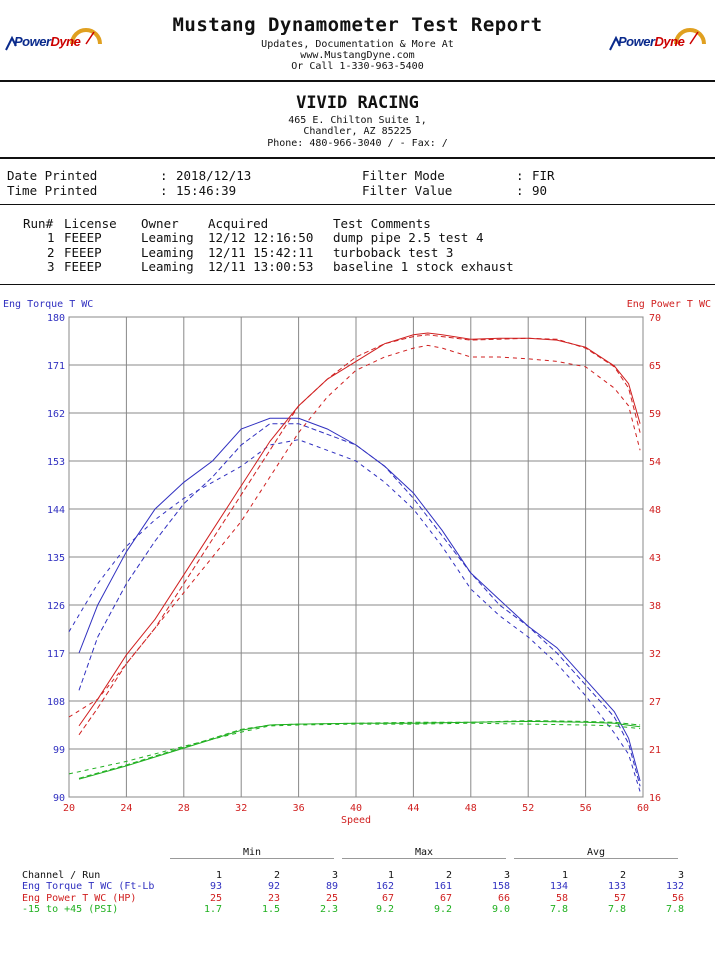 This screenshot has width=715, height=955. Describe the element at coordinates (70, 909) in the screenshot. I see `summary-channel-label: -15 to +45 (PSI)` at that location.